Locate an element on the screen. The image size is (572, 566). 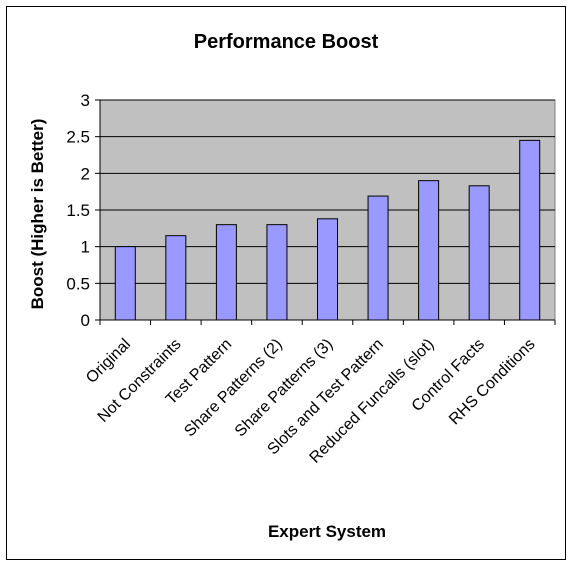
y-tick-label: 3 is located at coordinates (85, 100).